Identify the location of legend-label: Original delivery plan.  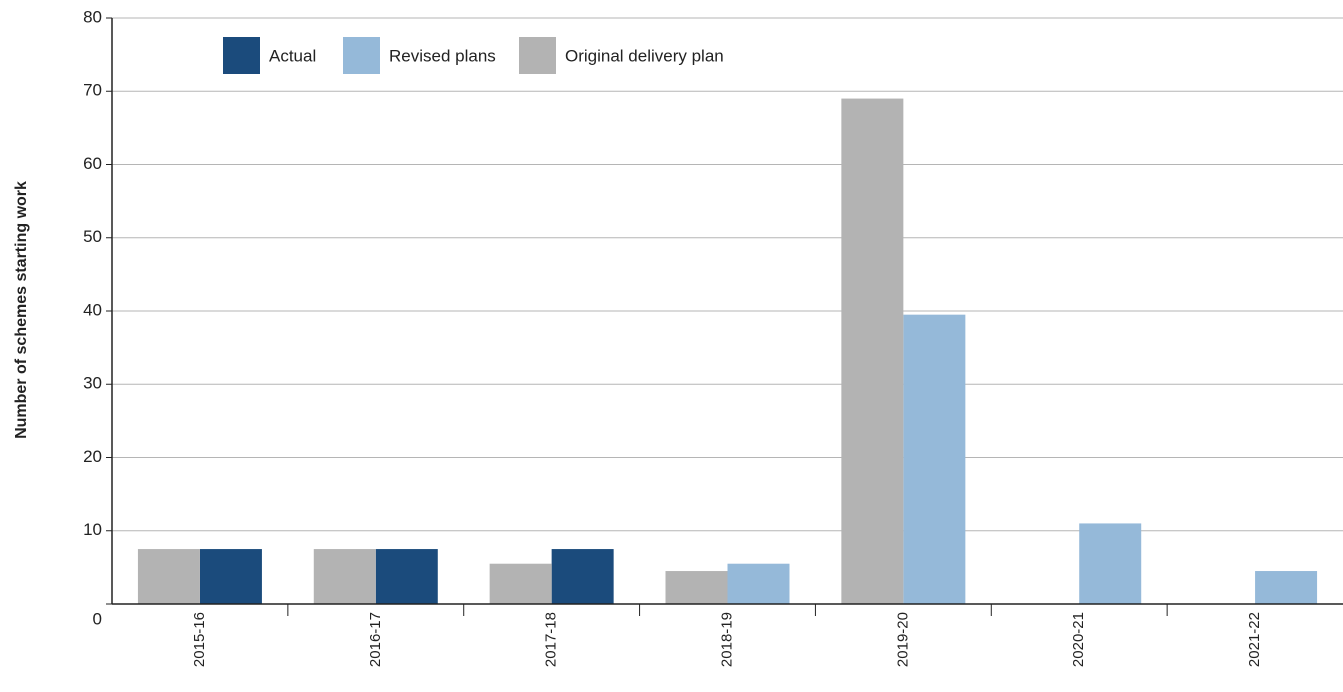
(644, 55).